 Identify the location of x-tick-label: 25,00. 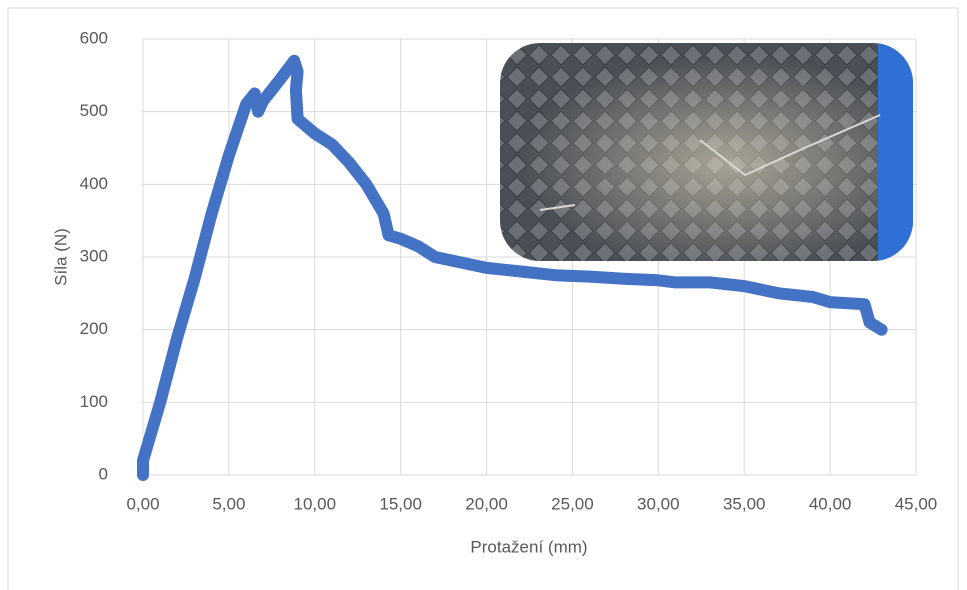
(572, 503).